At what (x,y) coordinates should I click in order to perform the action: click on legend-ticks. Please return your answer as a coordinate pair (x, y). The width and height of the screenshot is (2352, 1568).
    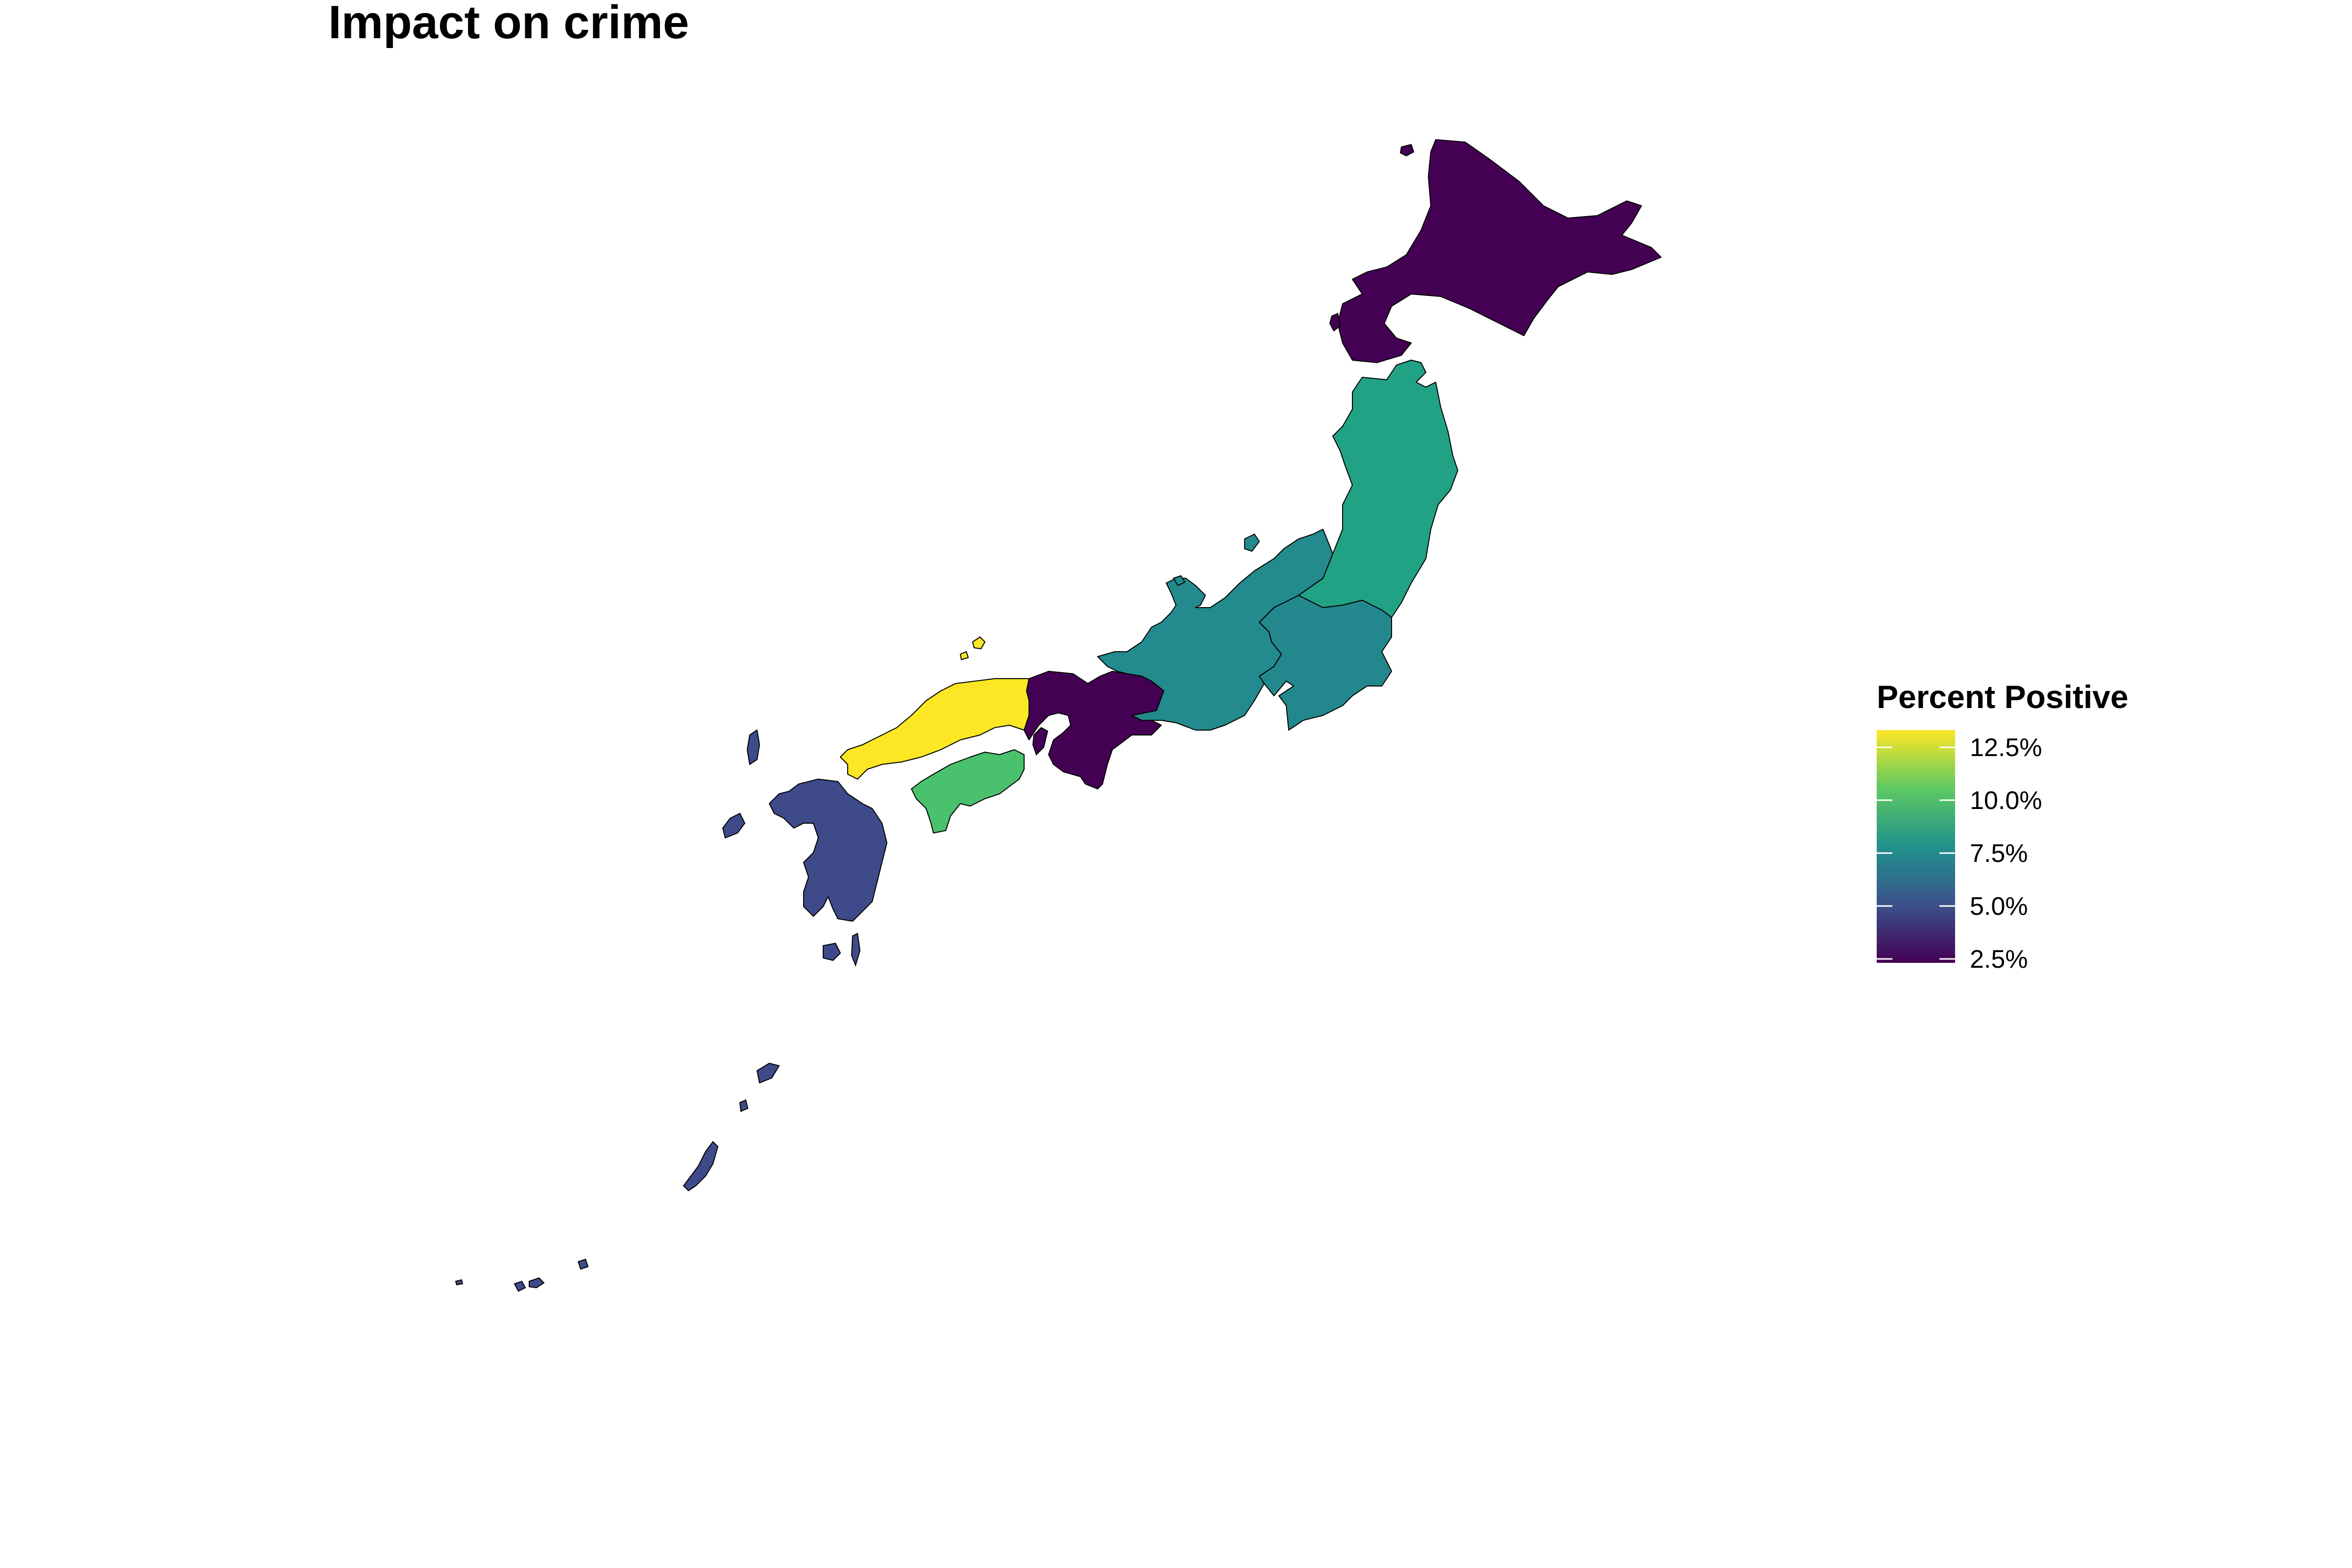
    Looking at the image, I should click on (1916, 853).